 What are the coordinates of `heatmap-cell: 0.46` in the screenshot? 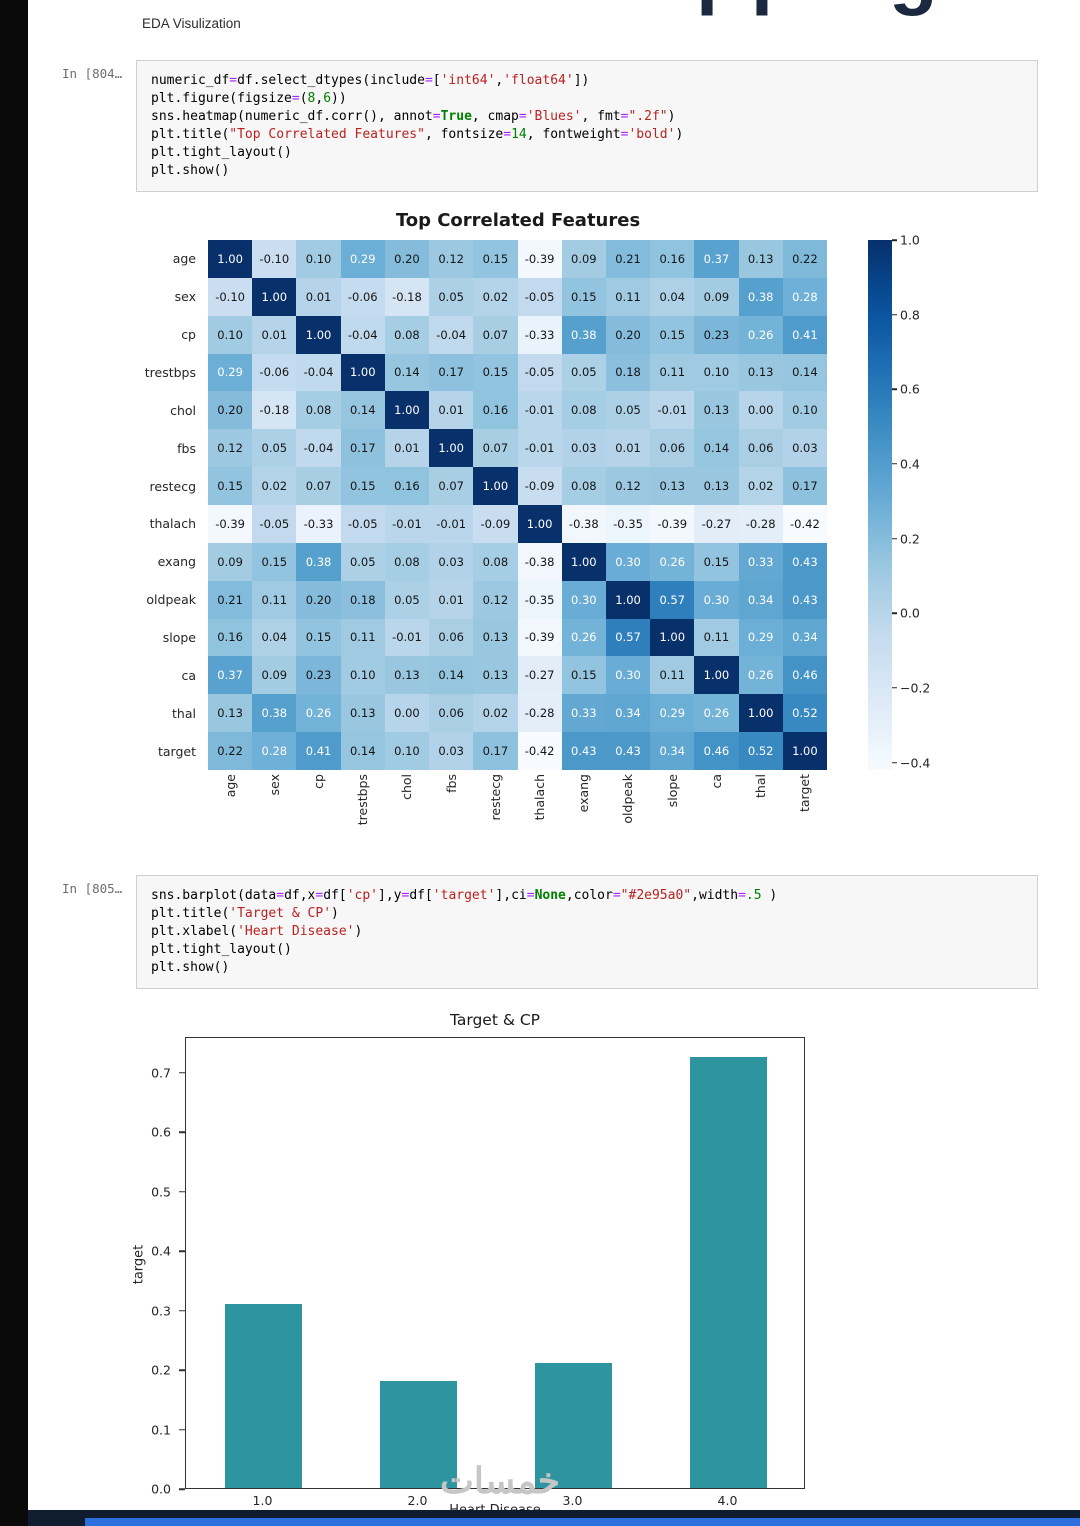 It's located at (804, 675).